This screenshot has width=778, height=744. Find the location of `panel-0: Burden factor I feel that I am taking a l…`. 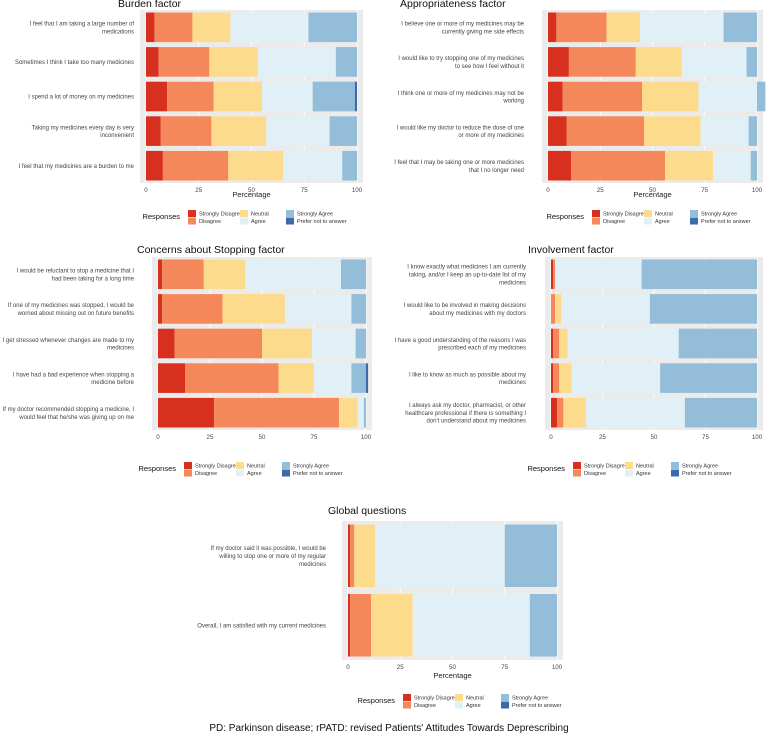

panel-0: Burden factor I feel that I am taking a l… is located at coordinates (189, 112).